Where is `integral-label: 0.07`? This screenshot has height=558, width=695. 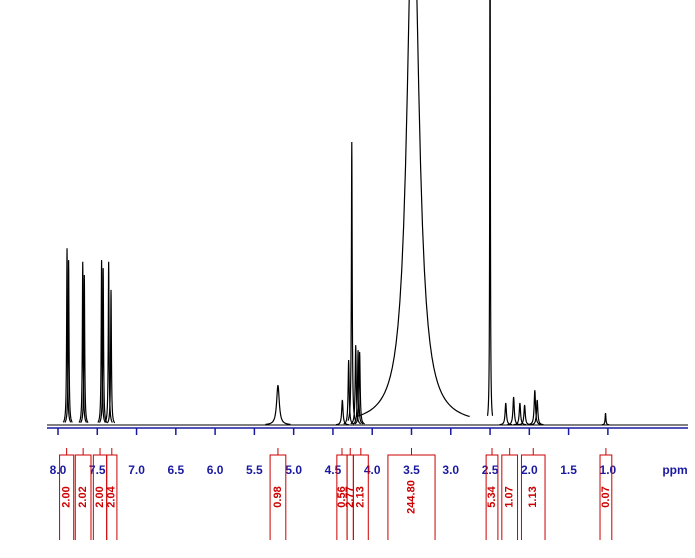 integral-label: 0.07 is located at coordinates (606, 496).